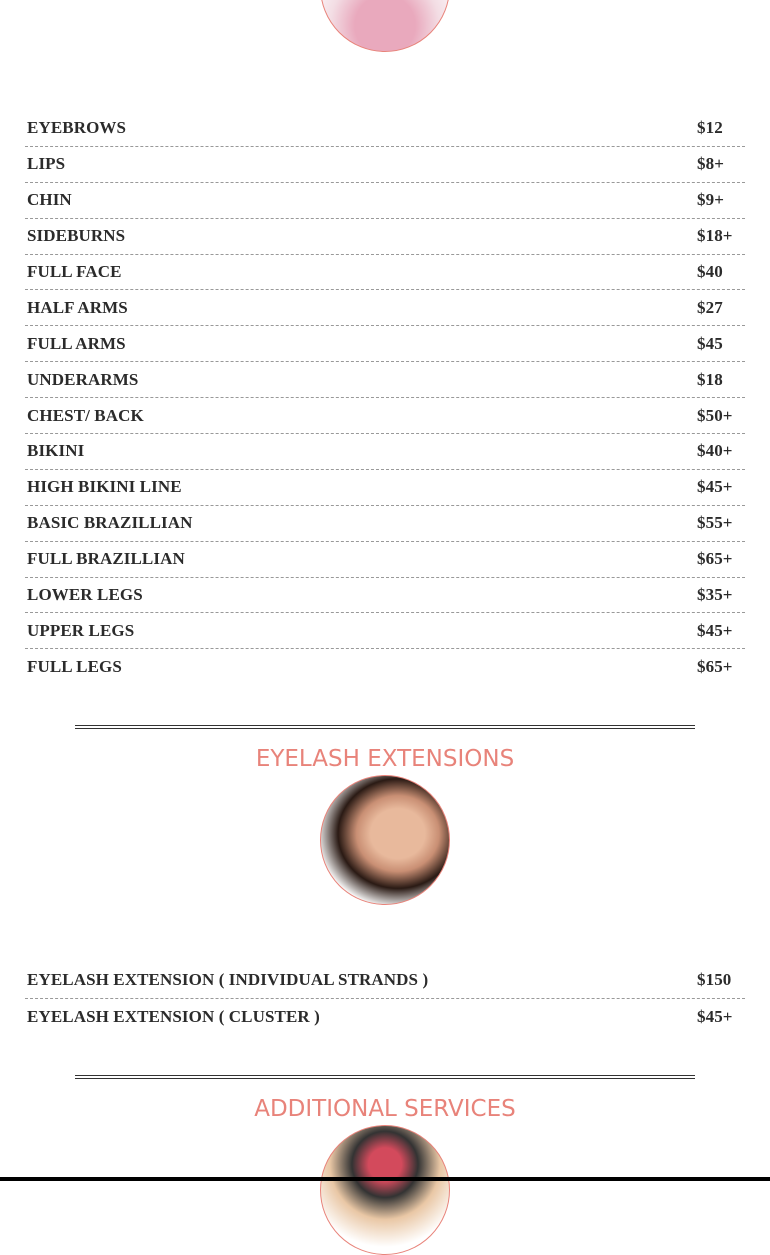  Describe the element at coordinates (385, 380) in the screenshot. I see `price-row: UNDERARMS $18` at that location.